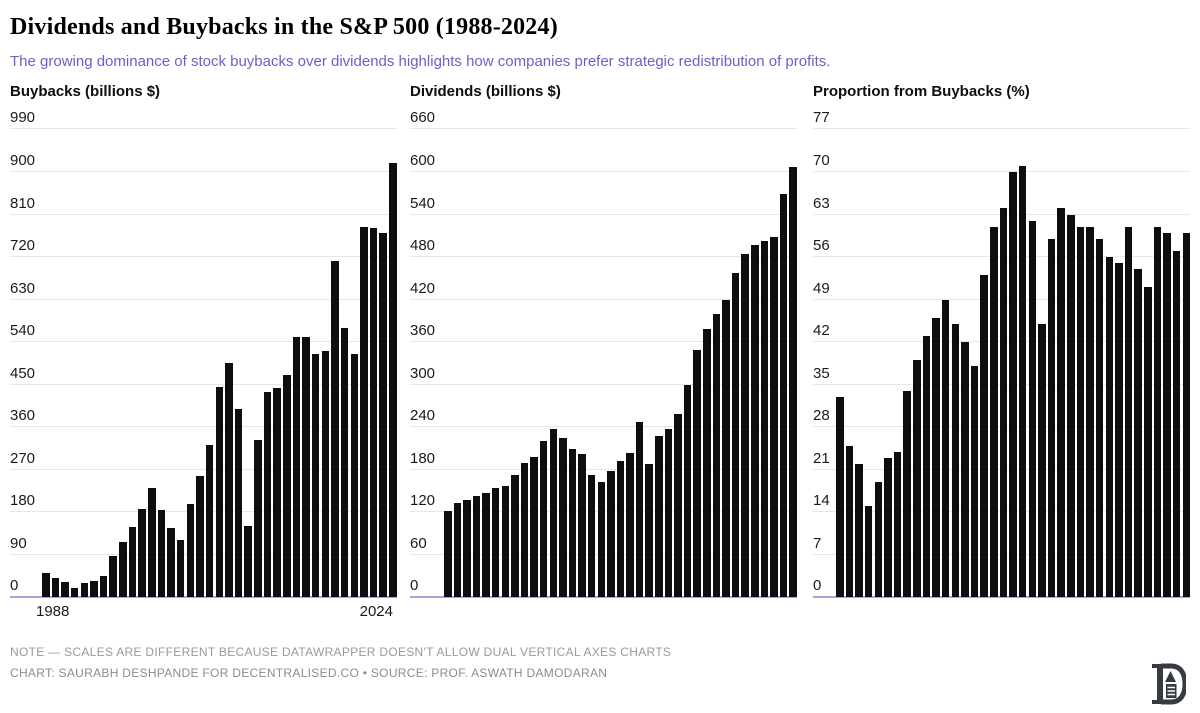  I want to click on bar-2015, so click(306, 467).